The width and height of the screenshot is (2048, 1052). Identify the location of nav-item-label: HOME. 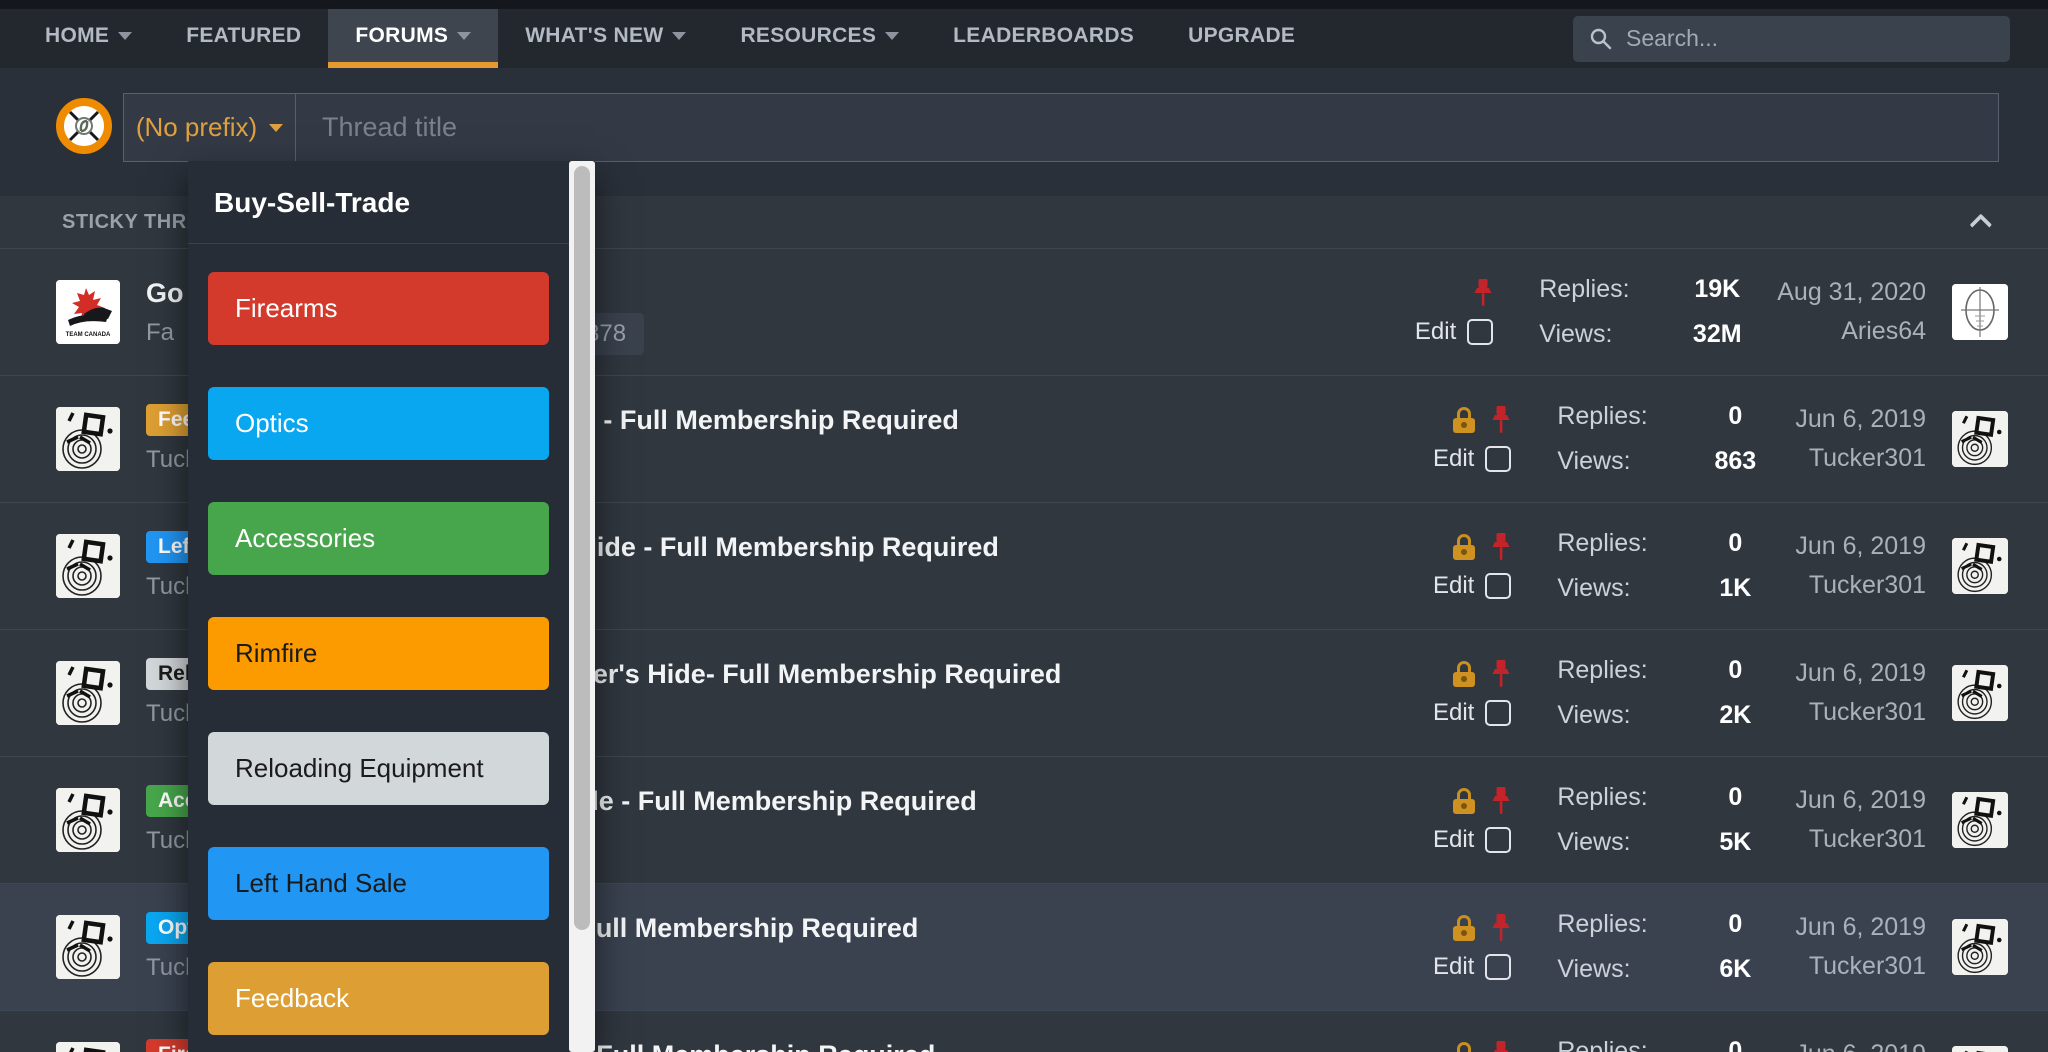
(77, 35).